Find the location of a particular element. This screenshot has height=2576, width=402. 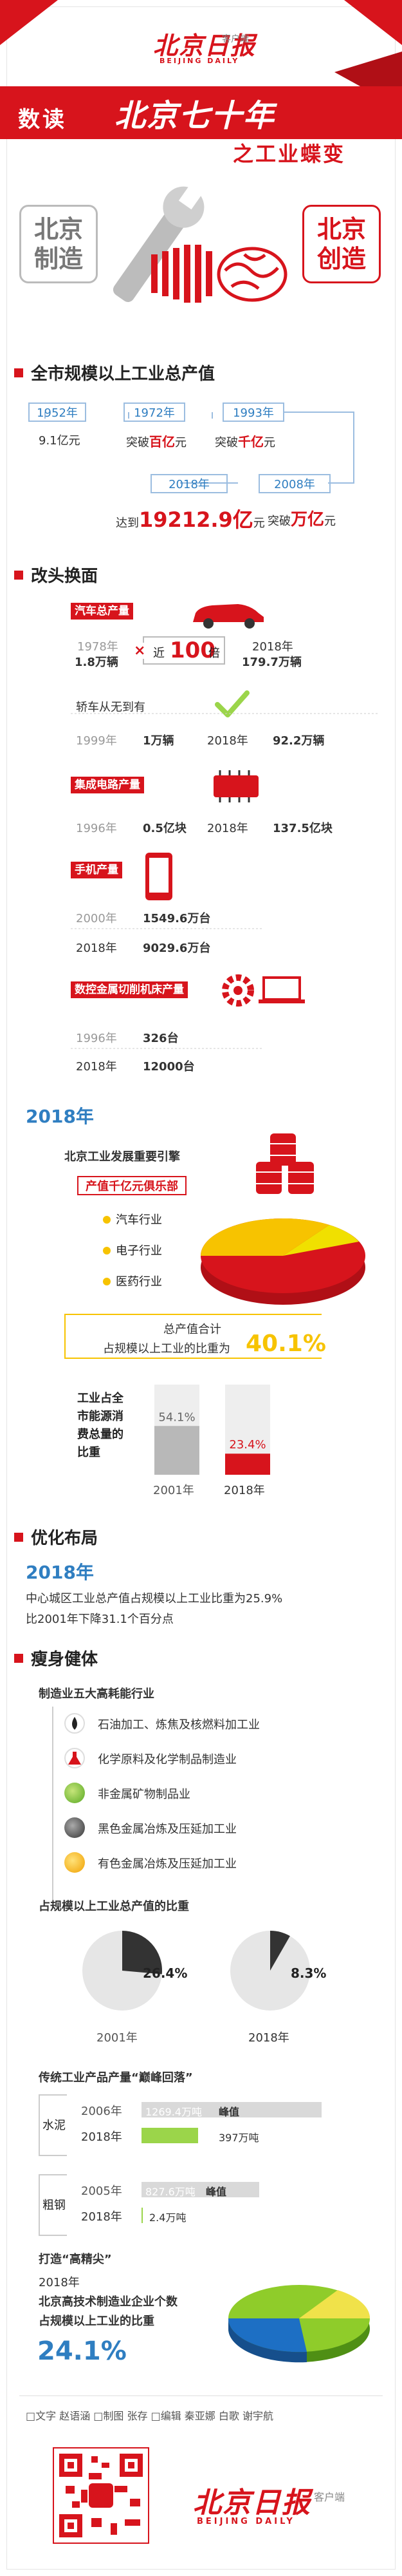

pie-2001 is located at coordinates (122, 1971).